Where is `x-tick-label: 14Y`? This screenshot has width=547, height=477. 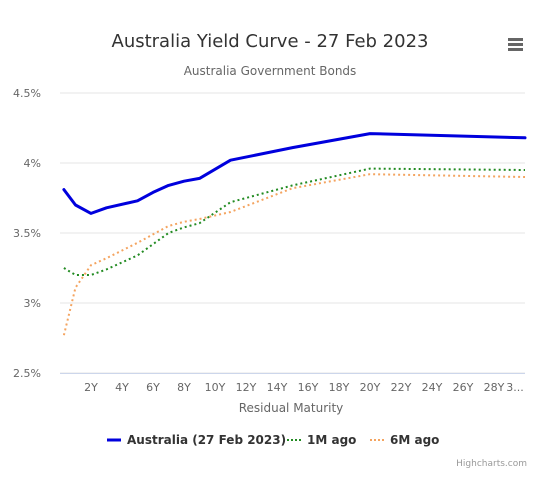
x-tick-label: 14Y is located at coordinates (277, 387).